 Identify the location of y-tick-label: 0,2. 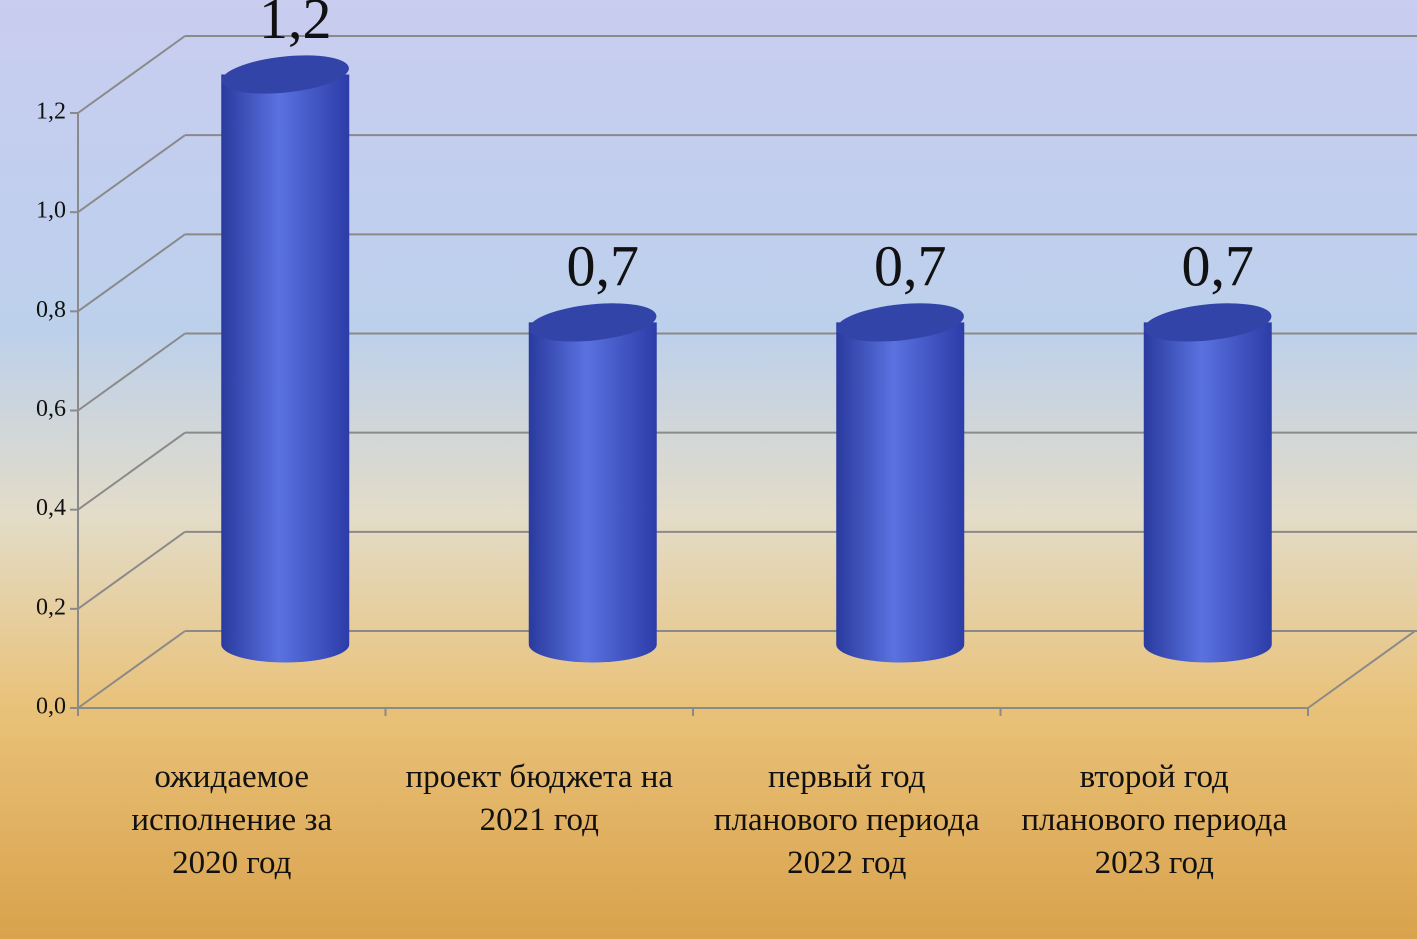
(51, 607).